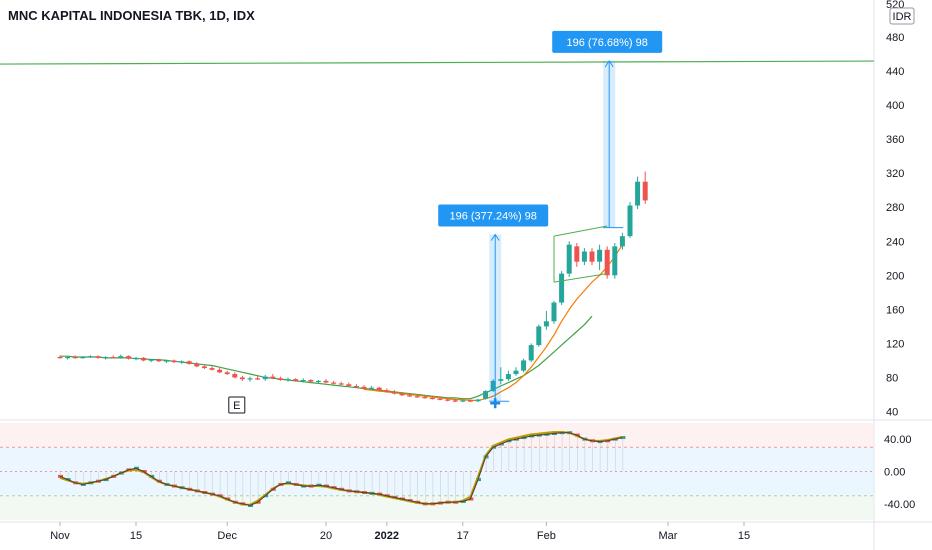  What do you see at coordinates (895, 276) in the screenshot?
I see `price-tick-label: 200` at bounding box center [895, 276].